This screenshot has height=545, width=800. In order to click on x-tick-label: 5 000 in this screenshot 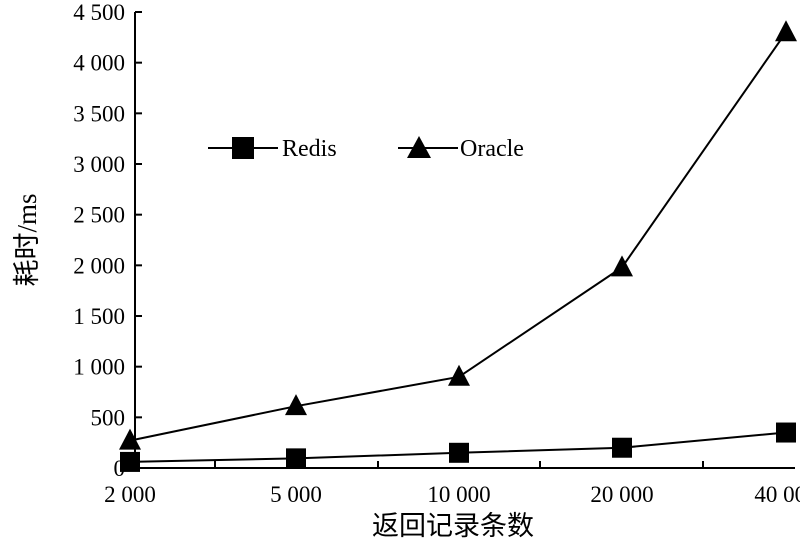, I will do `click(296, 494)`.